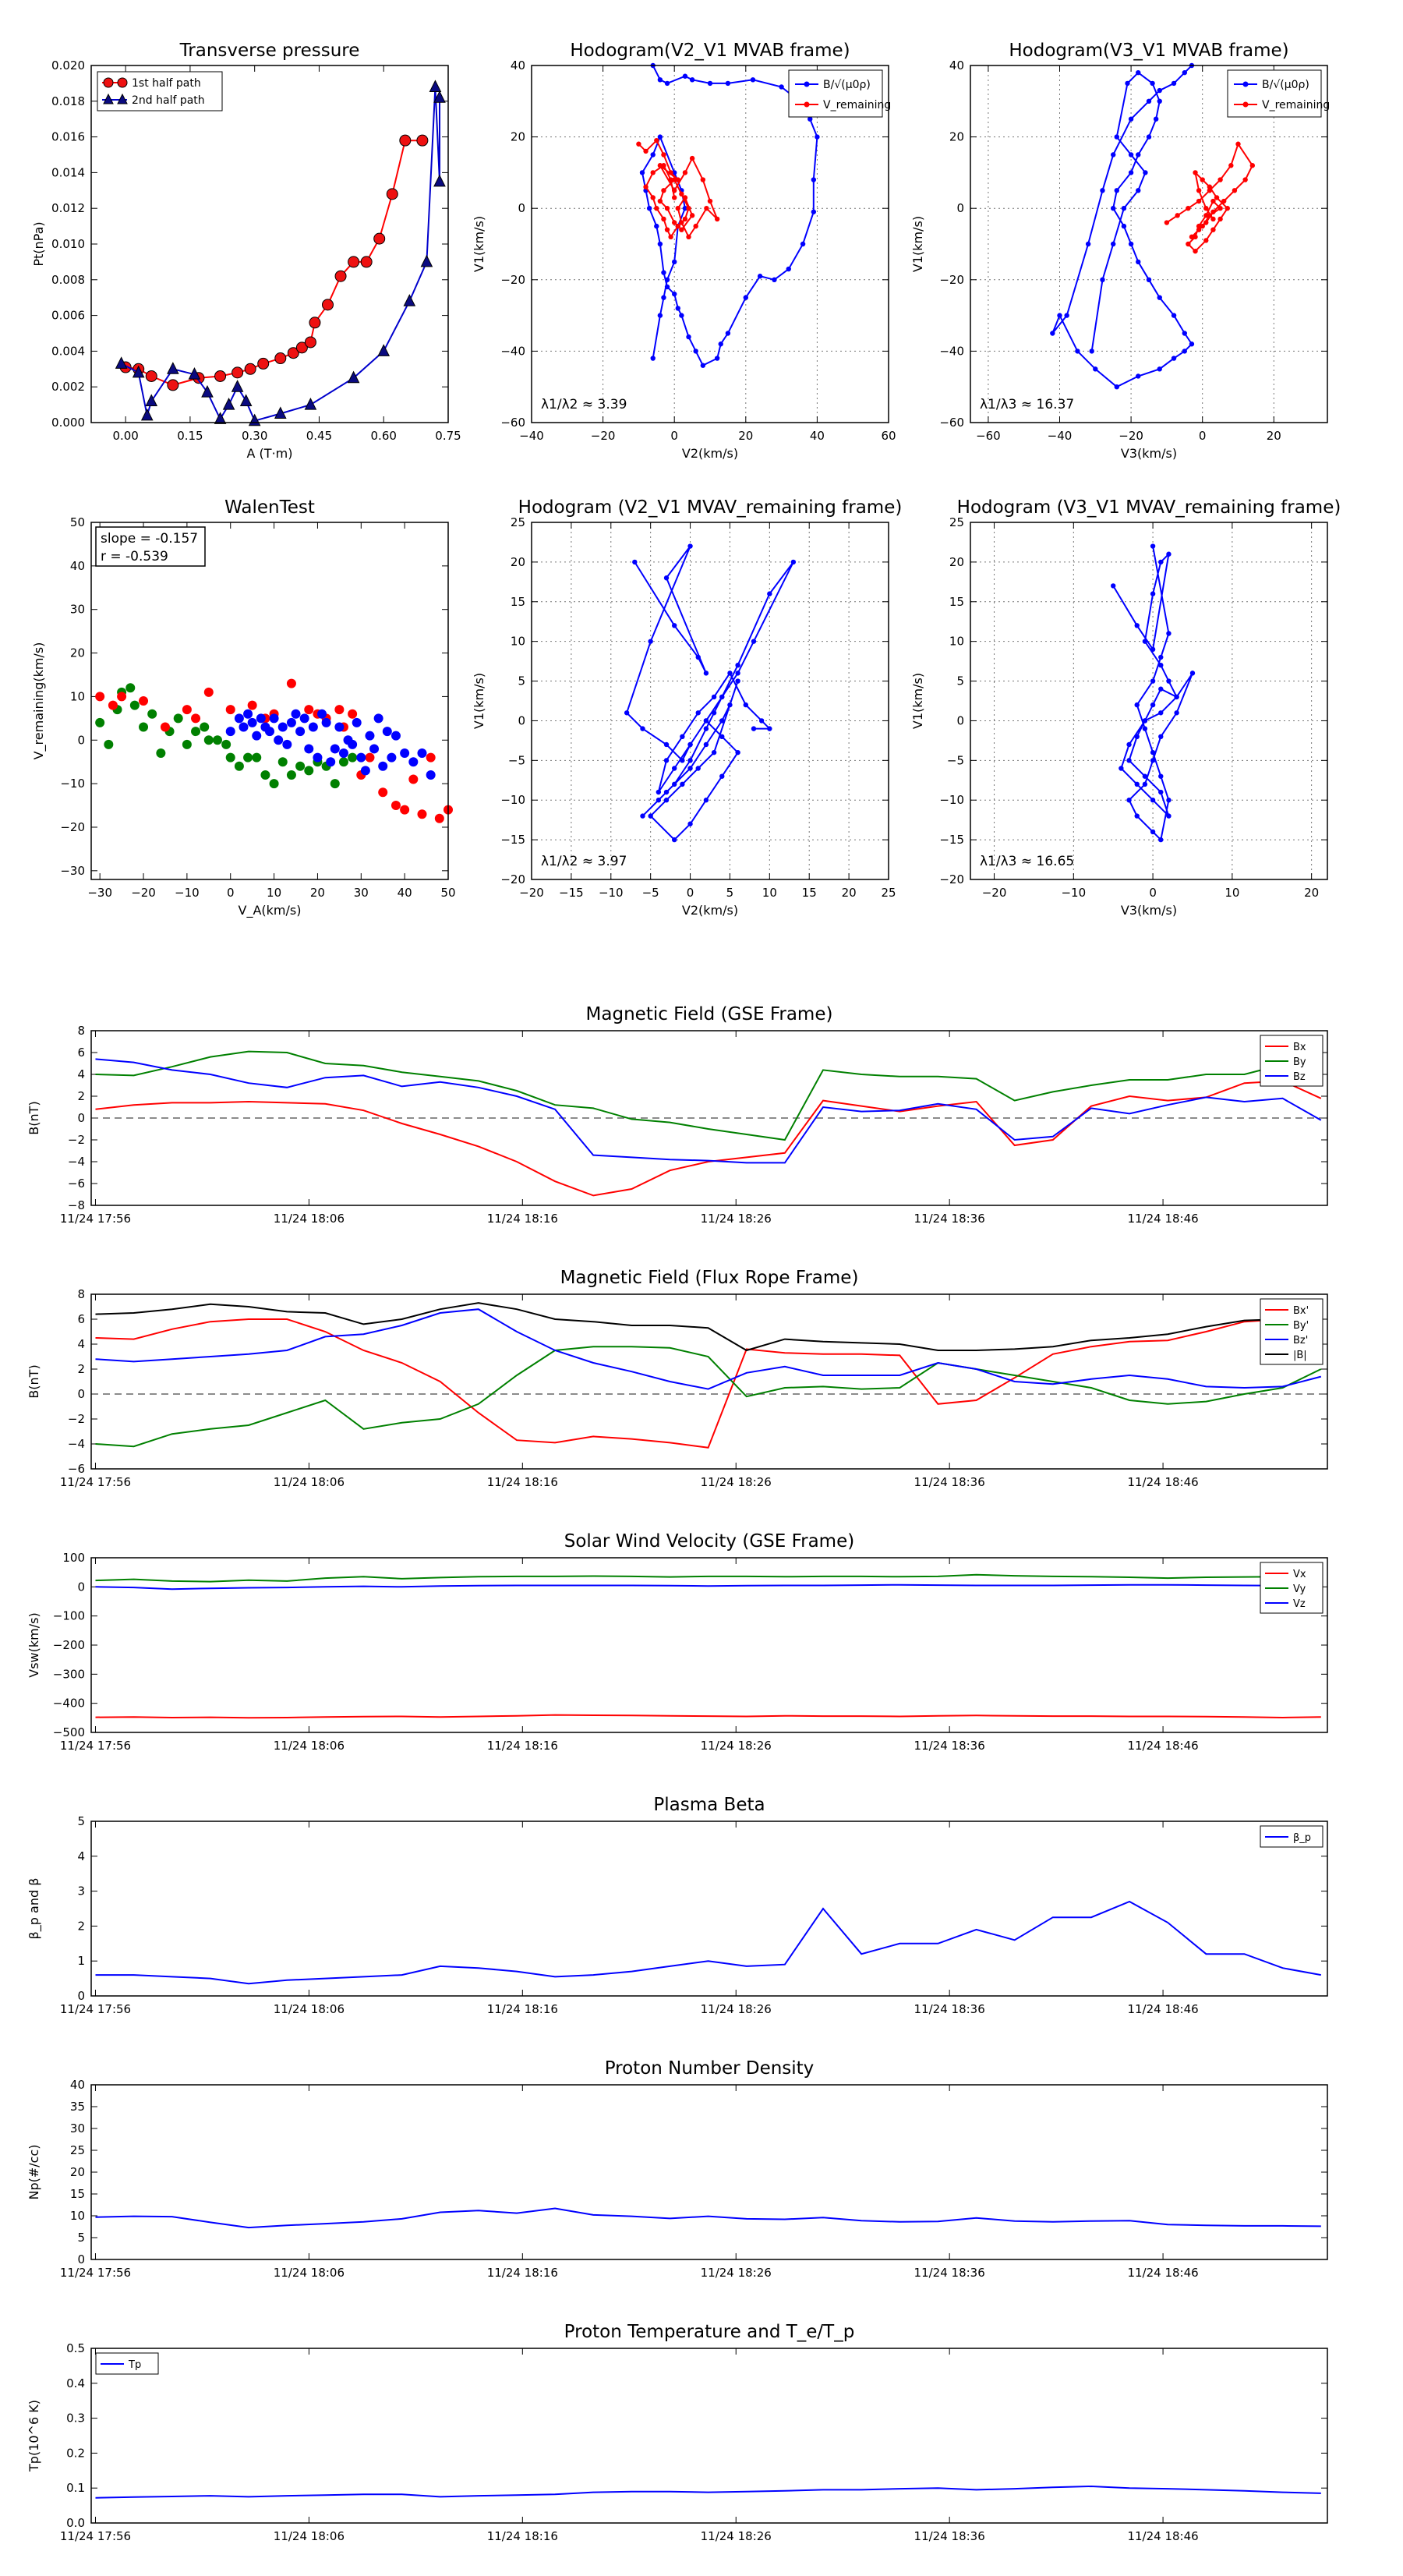 The image size is (1403, 2576). I want to click on x-tick-label: 11/24 18:26, so click(736, 2009).